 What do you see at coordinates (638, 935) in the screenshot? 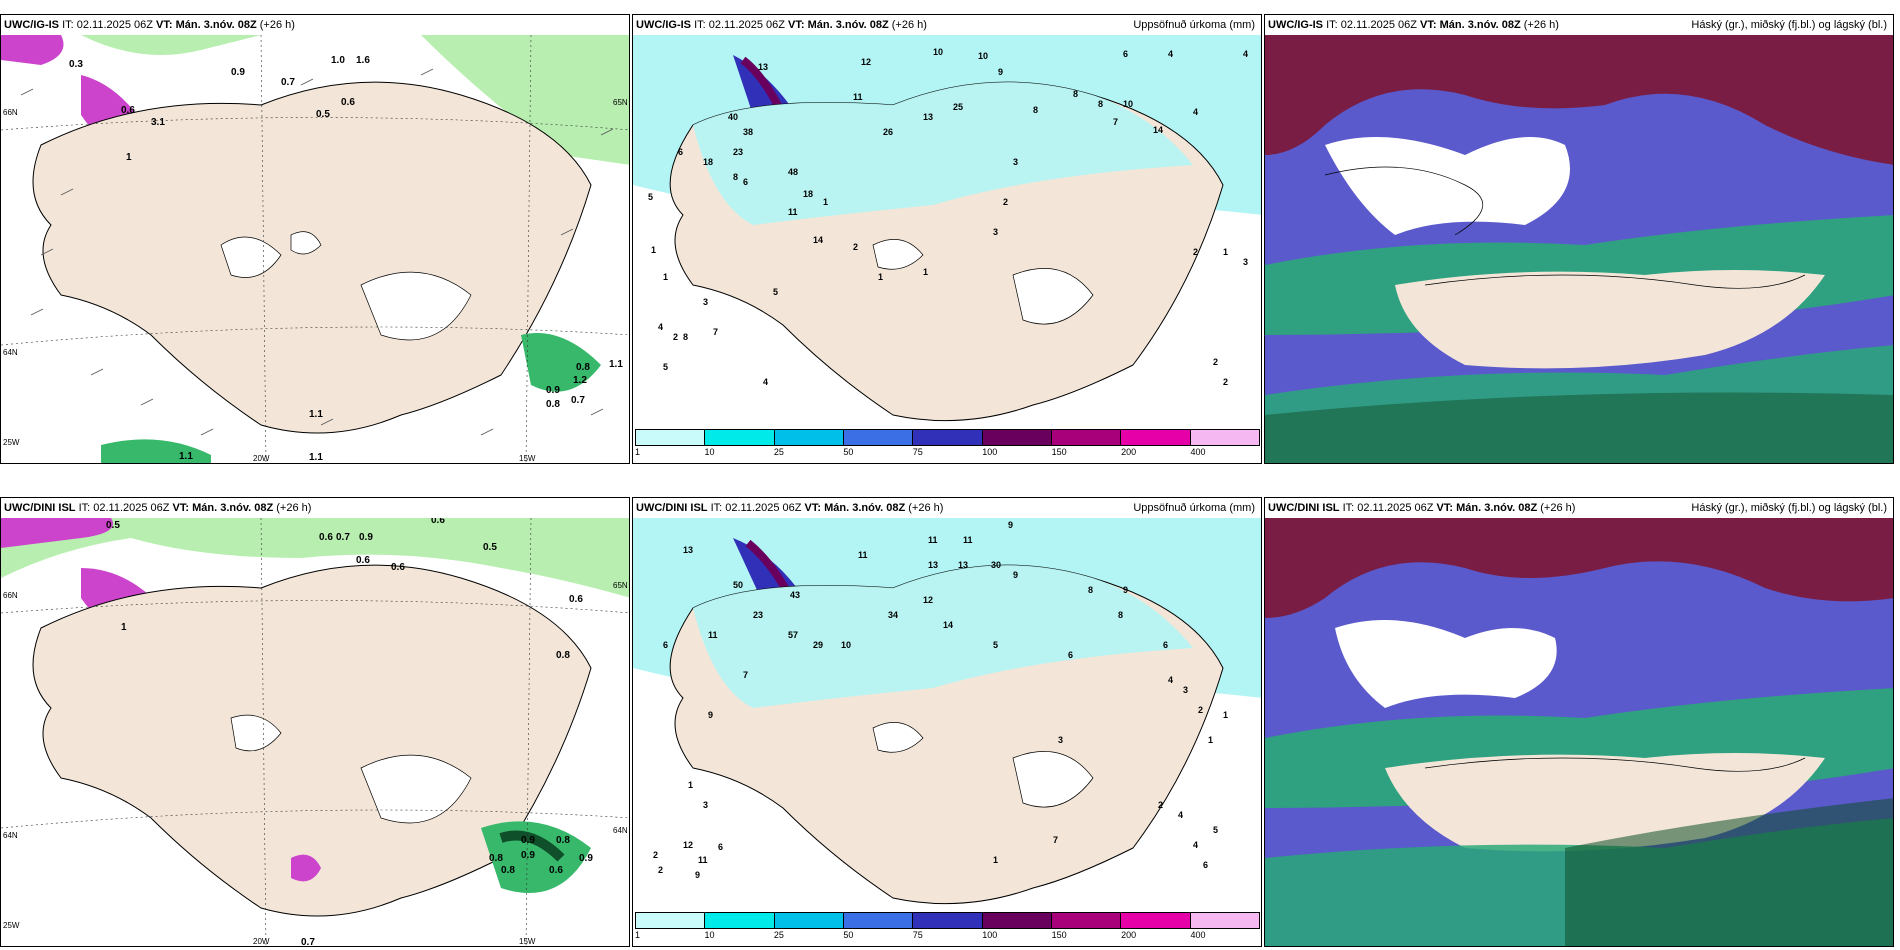
I see `colorbar-label: 1` at bounding box center [638, 935].